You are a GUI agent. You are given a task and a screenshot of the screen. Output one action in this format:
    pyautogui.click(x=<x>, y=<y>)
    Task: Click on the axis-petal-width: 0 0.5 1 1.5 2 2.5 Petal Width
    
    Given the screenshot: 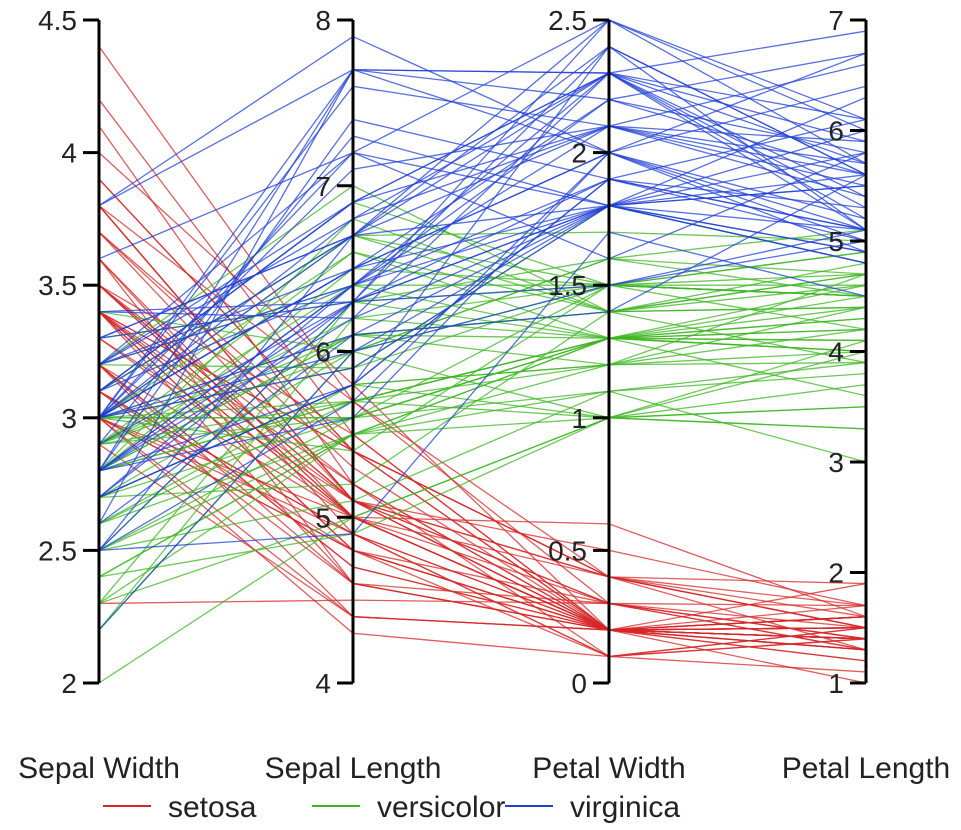 What is the action you would take?
    pyautogui.click(x=608, y=395)
    